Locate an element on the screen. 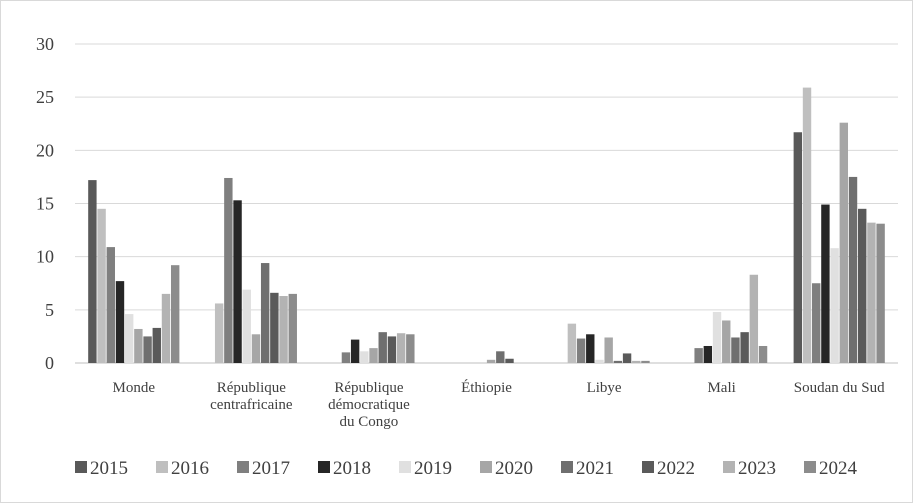 The height and width of the screenshot is (503, 913). legend-label: 2017 is located at coordinates (271, 468).